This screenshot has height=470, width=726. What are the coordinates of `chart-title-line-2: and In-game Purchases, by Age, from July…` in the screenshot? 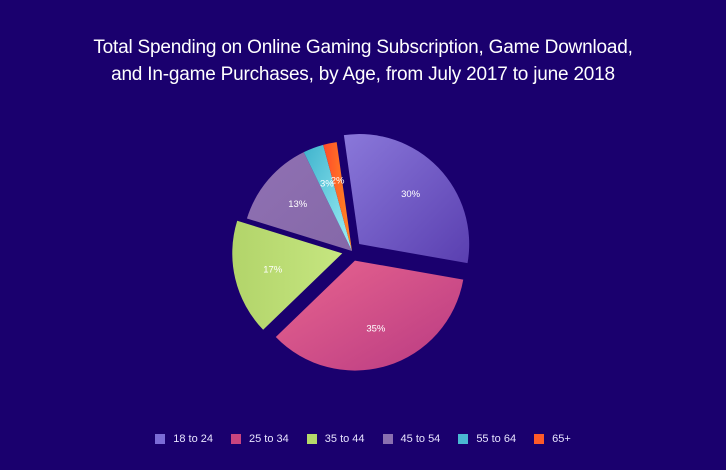 It's located at (363, 74).